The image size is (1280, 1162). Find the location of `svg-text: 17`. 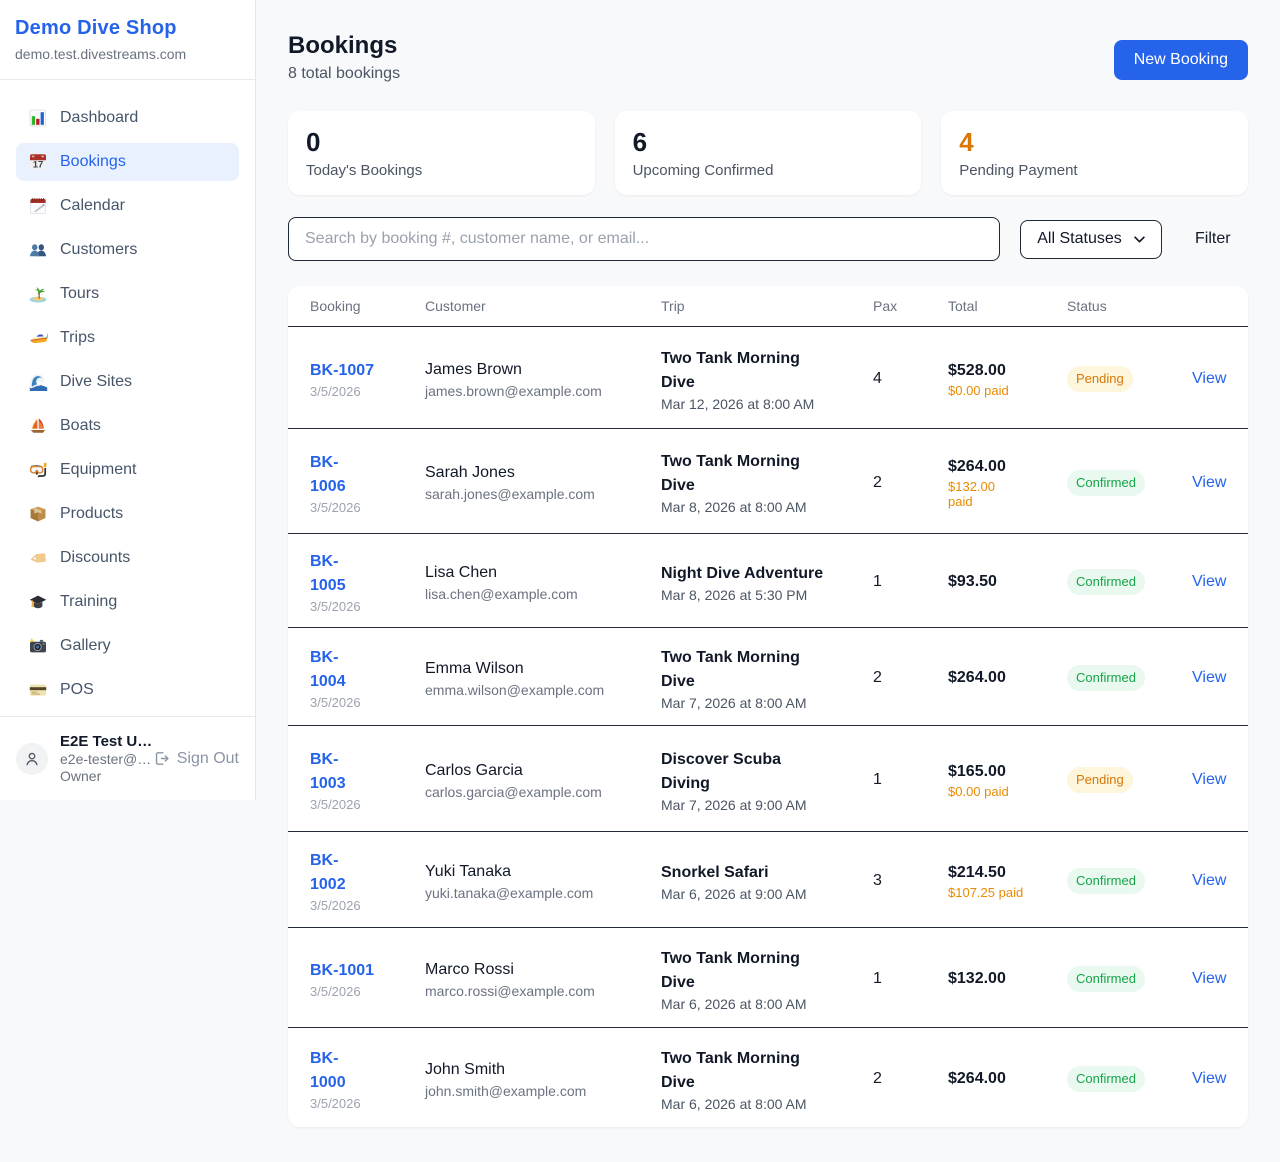

svg-text: 17 is located at coordinates (38, 165).